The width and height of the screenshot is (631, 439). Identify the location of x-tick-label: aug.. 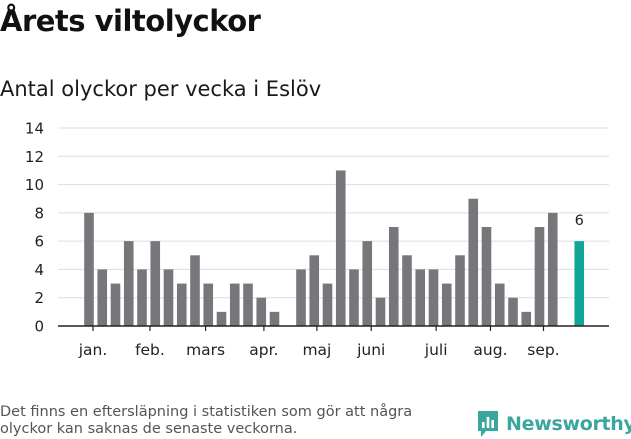
(490, 350).